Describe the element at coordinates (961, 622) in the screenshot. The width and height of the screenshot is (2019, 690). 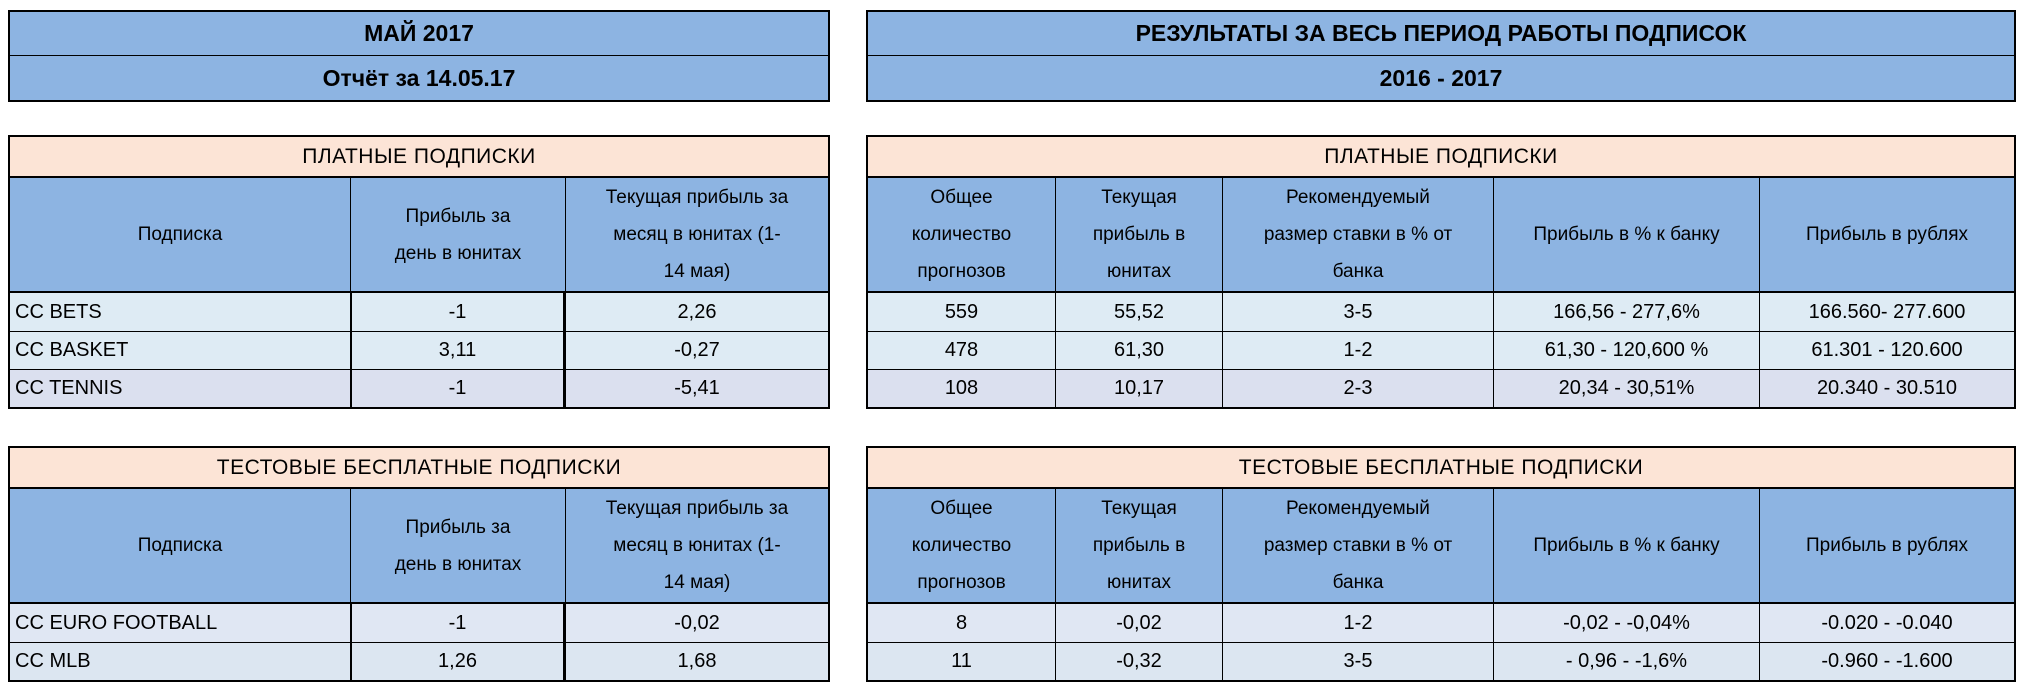
I see `total-predictions-cell: 8` at that location.